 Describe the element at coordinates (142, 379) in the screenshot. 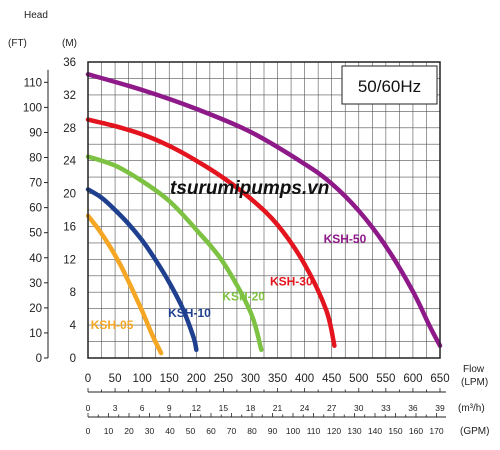

I see `x-lpm-tick-label: 100` at that location.